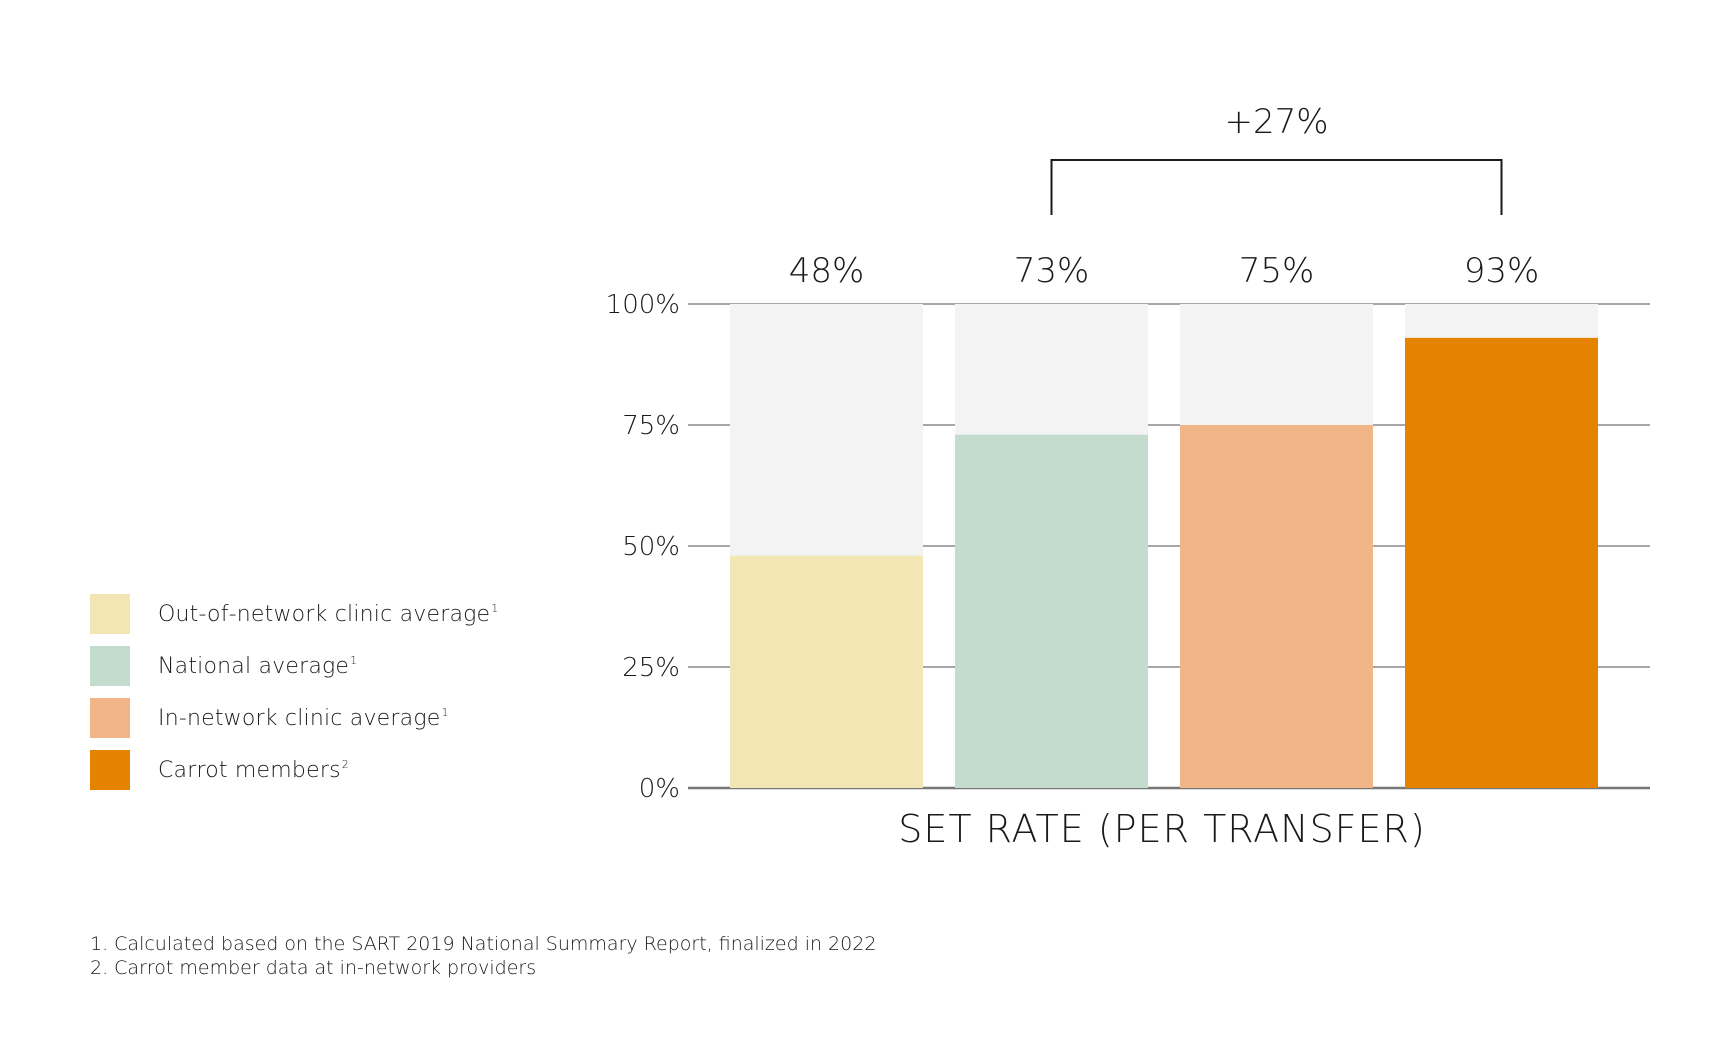 This screenshot has height=1044, width=1726. Describe the element at coordinates (827, 271) in the screenshot. I see `bar-value-label: 48%` at that location.